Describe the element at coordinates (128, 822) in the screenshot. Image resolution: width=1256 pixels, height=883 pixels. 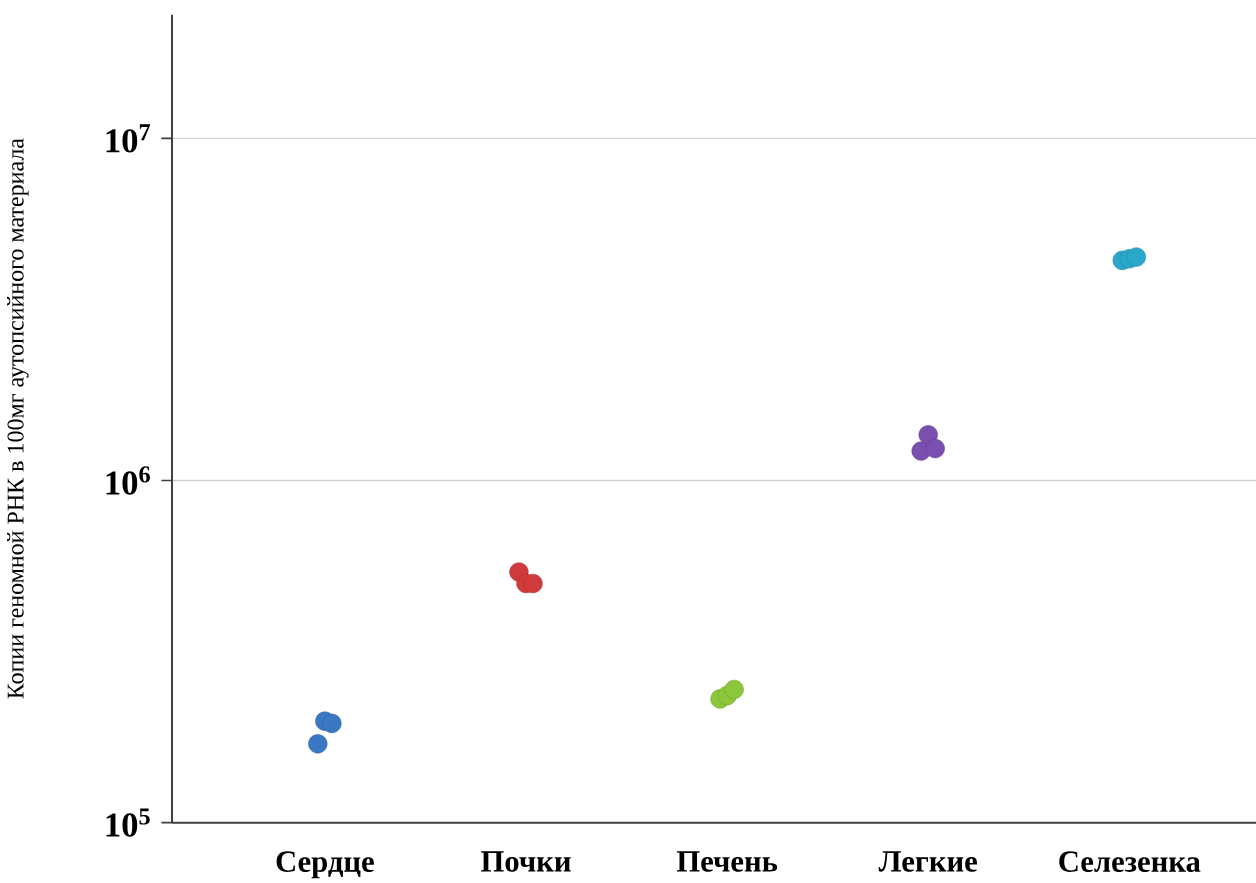
I see `y-tick-label: 10$^{5}$` at that location.